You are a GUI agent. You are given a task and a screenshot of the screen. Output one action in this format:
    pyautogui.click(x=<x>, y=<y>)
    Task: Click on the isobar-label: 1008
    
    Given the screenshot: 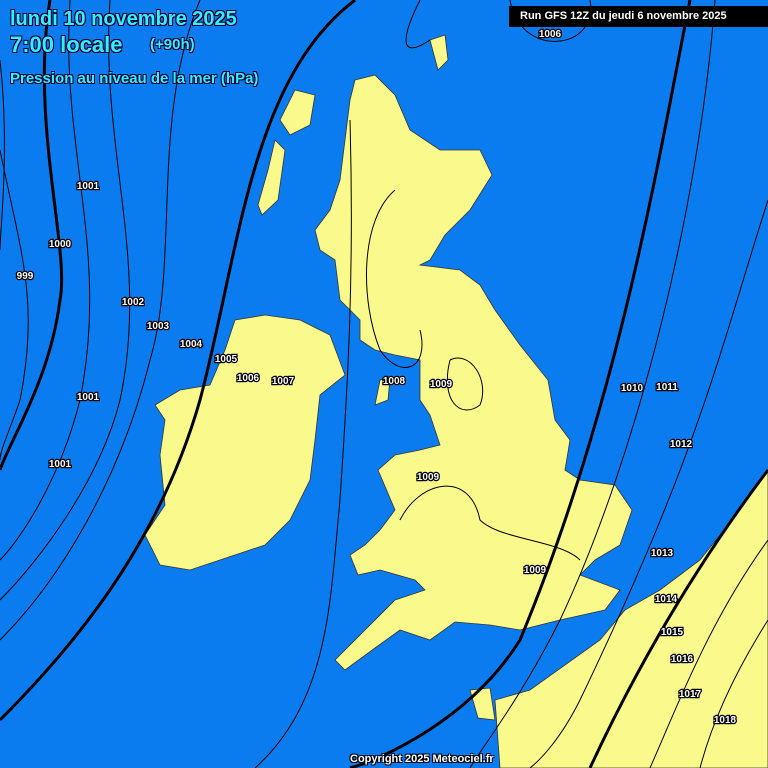 What is the action you would take?
    pyautogui.click(x=394, y=381)
    